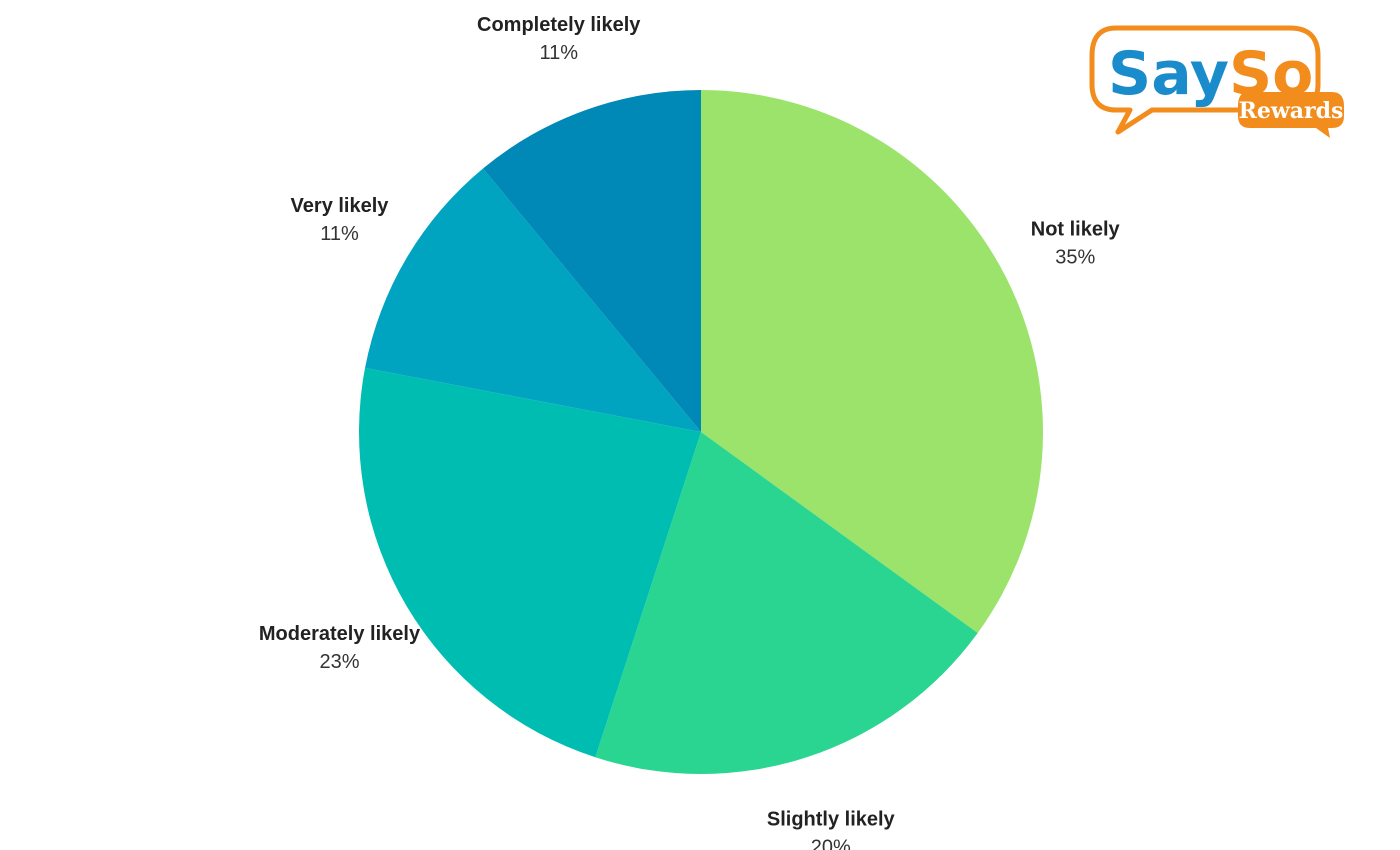 The height and width of the screenshot is (850, 1400). Describe the element at coordinates (530, 562) in the screenshot. I see `pie-slice-moderately-likely` at that location.